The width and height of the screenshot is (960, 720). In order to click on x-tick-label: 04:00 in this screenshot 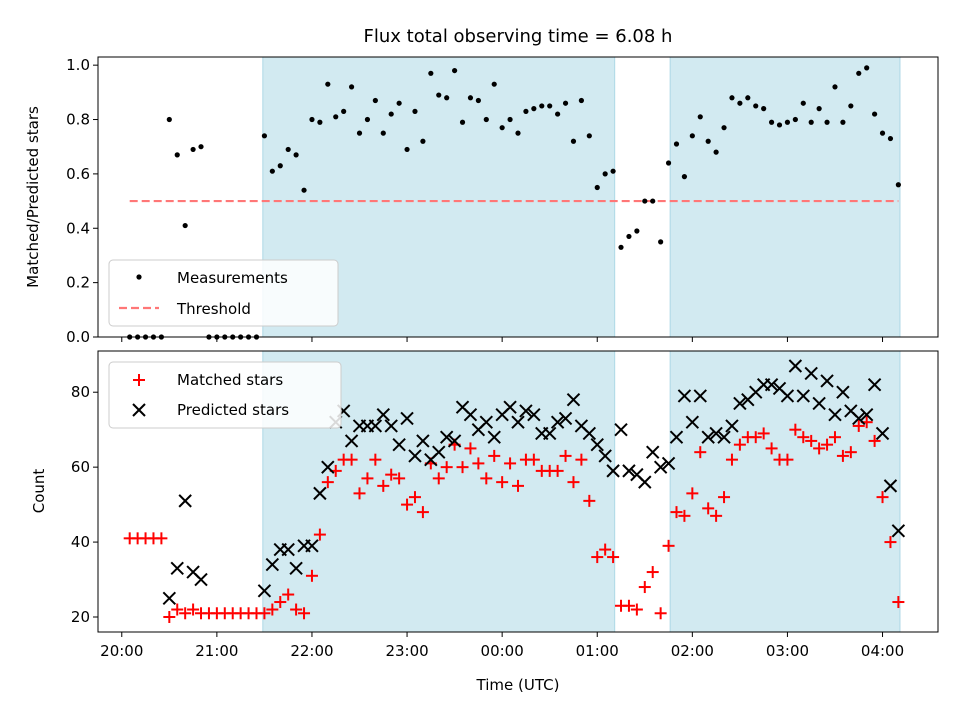, I will do `click(882, 651)`.